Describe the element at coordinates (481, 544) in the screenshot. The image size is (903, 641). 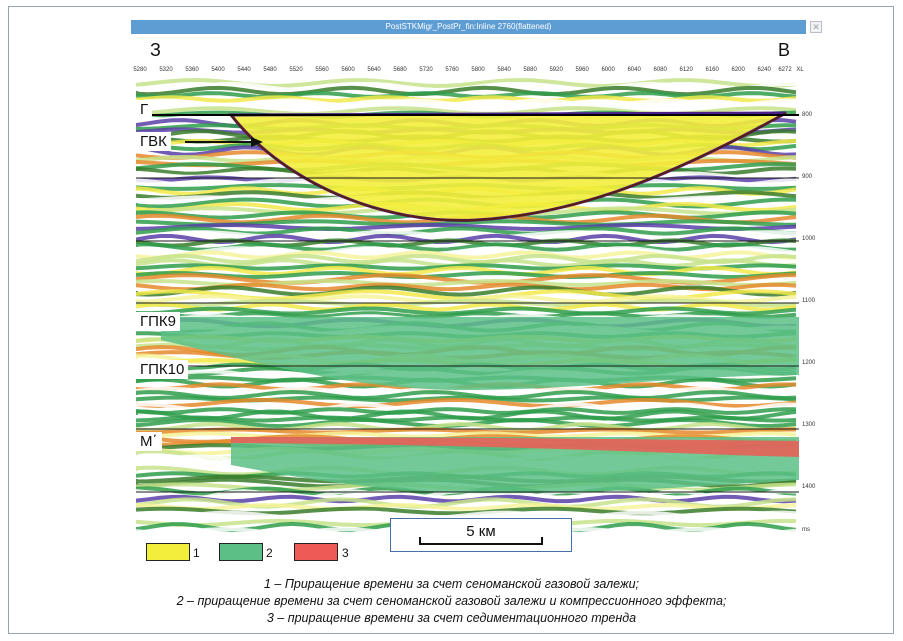
I see `scale-bar-line` at that location.